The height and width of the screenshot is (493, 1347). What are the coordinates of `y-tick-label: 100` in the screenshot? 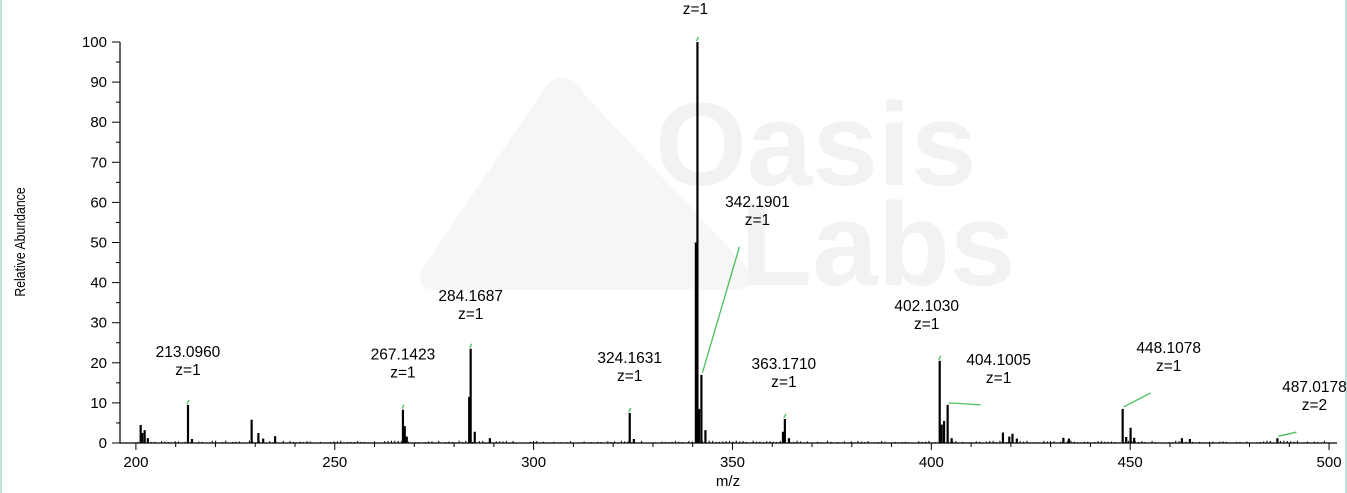 It's located at (94, 42).